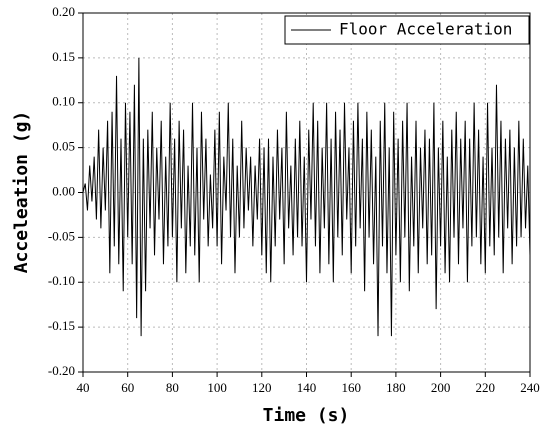 This screenshot has height=435, width=550. I want to click on y-tick-label: 0.20, so click(63, 11).